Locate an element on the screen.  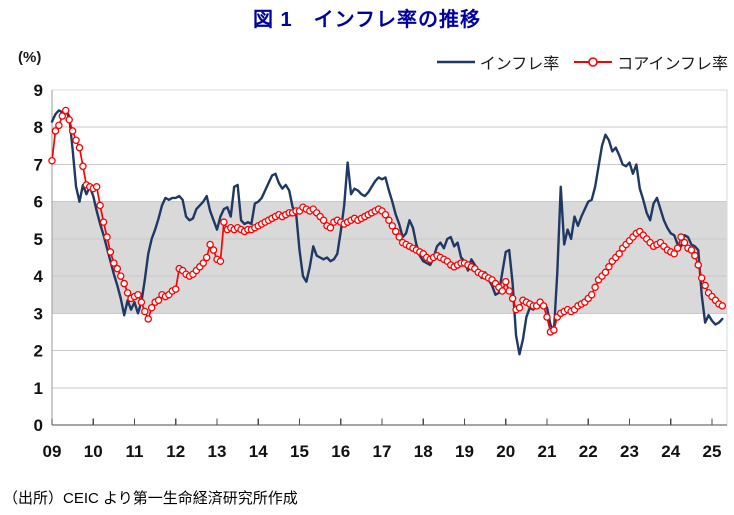
y-axis-unit-label: (%) is located at coordinates (30, 57).